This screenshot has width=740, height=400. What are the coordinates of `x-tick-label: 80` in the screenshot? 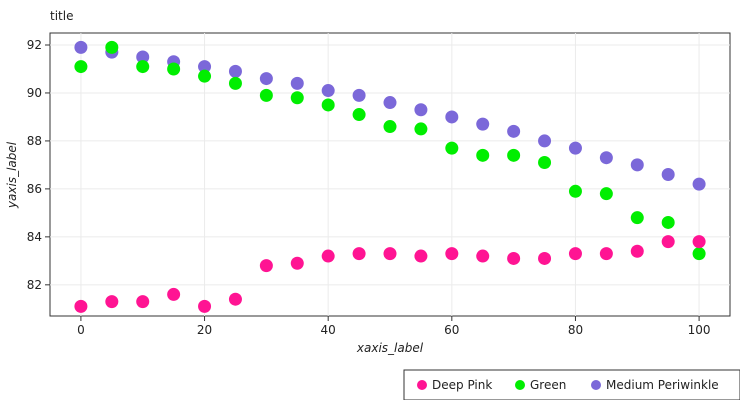 It's located at (575, 330).